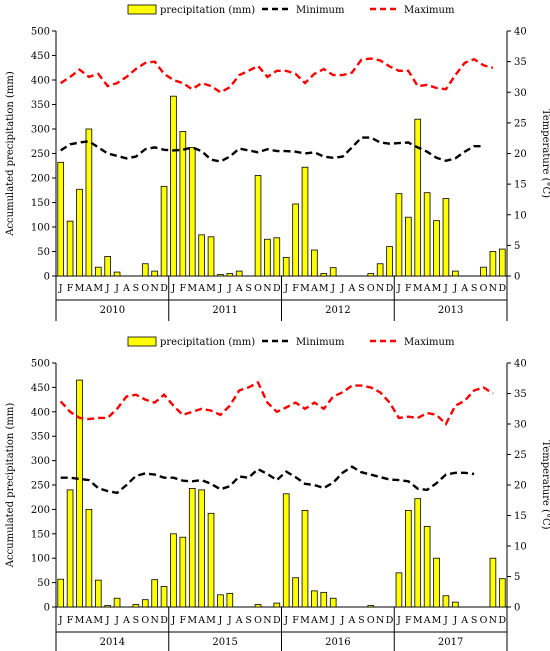  Describe the element at coordinates (520, 123) in the screenshot. I see `right-tick-label: 25` at that location.